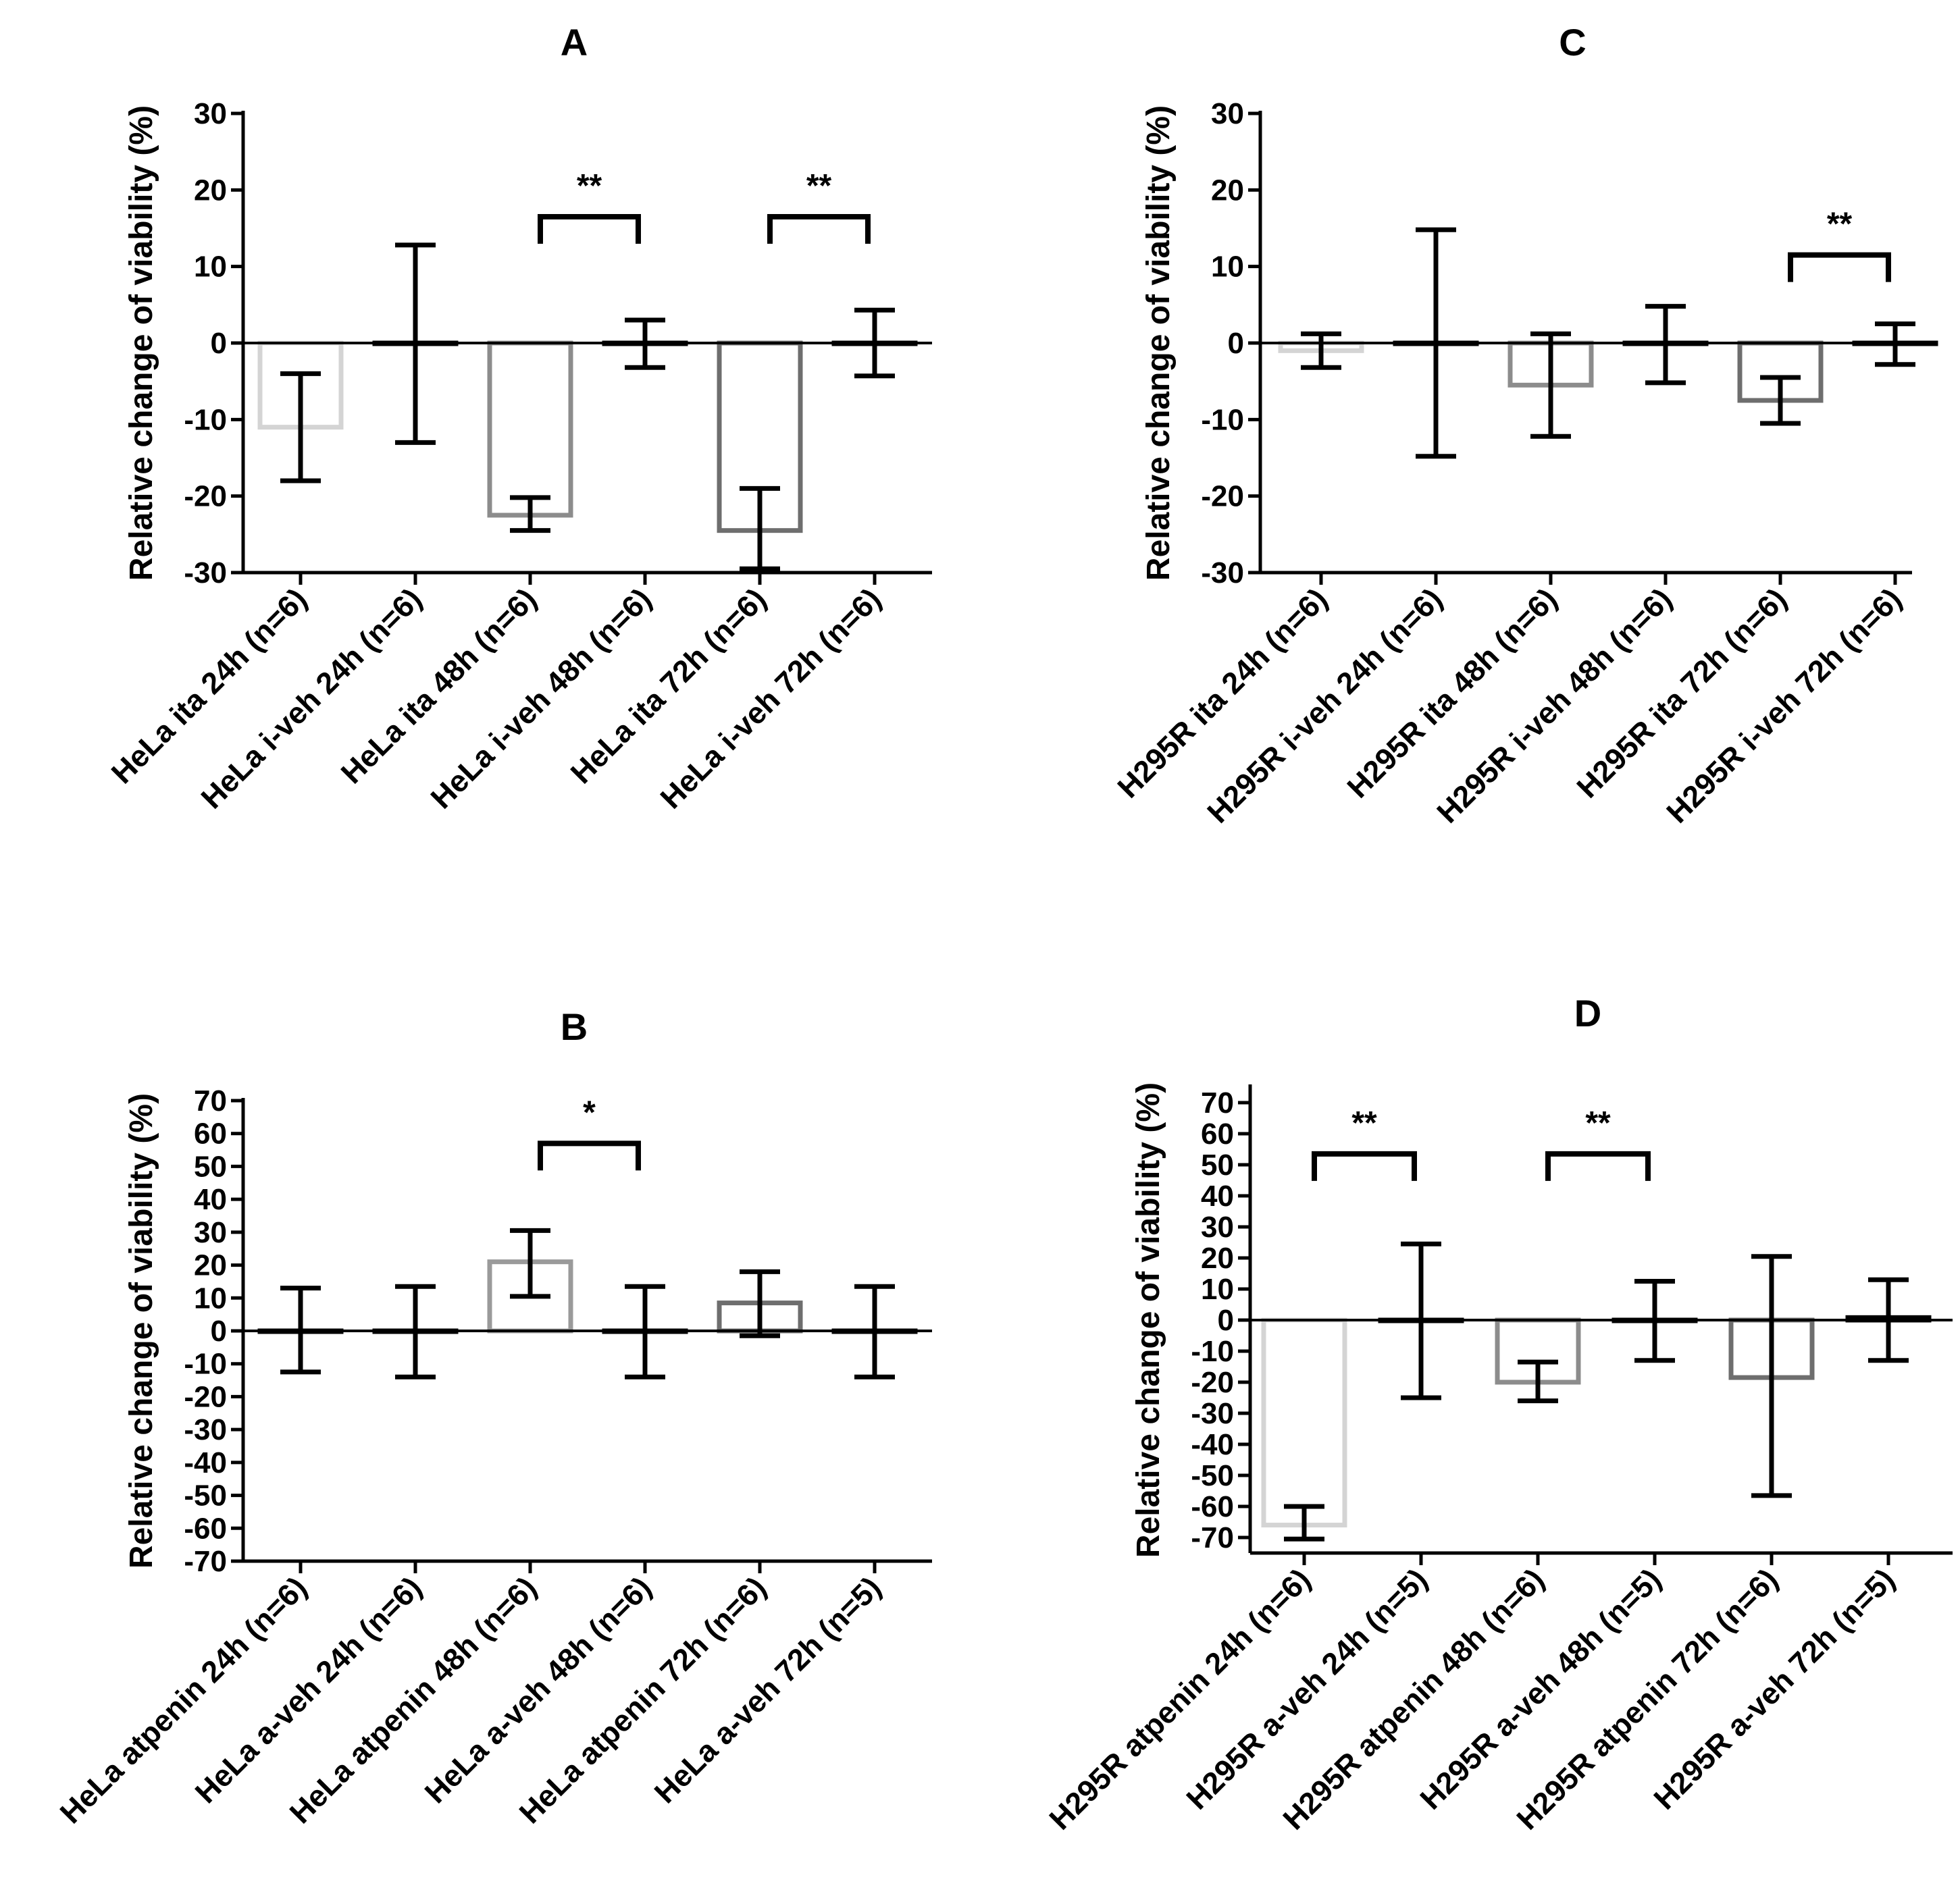  I want to click on x-tick-label: HeLa i-veh 72h (n=6), so click(771, 698).